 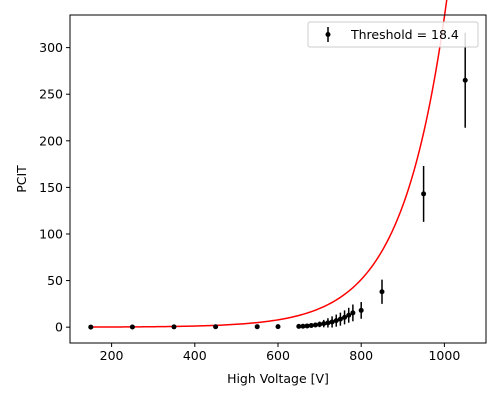 I want to click on y-tick-label: 200, so click(x=51, y=140).